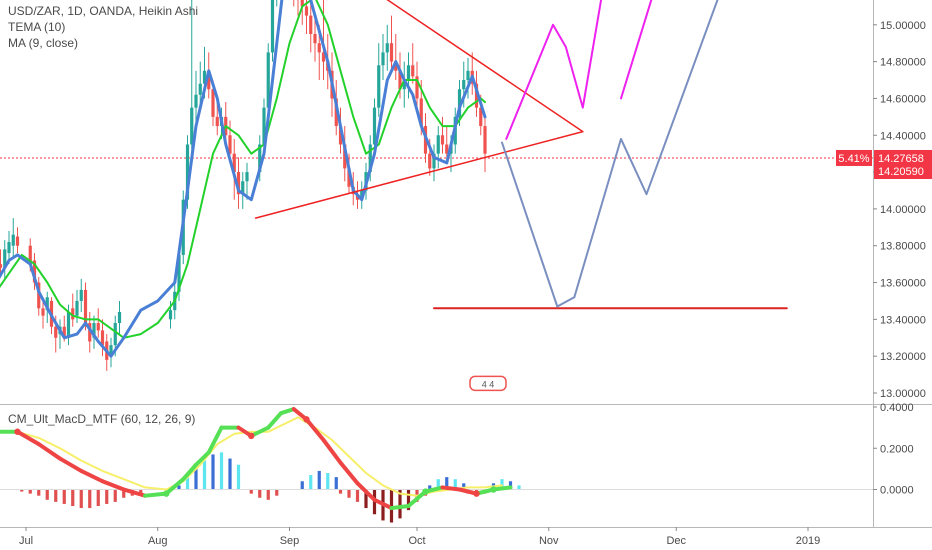  What do you see at coordinates (903, 26) in the screenshot?
I see `price-tick-label-10: 15.00000` at bounding box center [903, 26].